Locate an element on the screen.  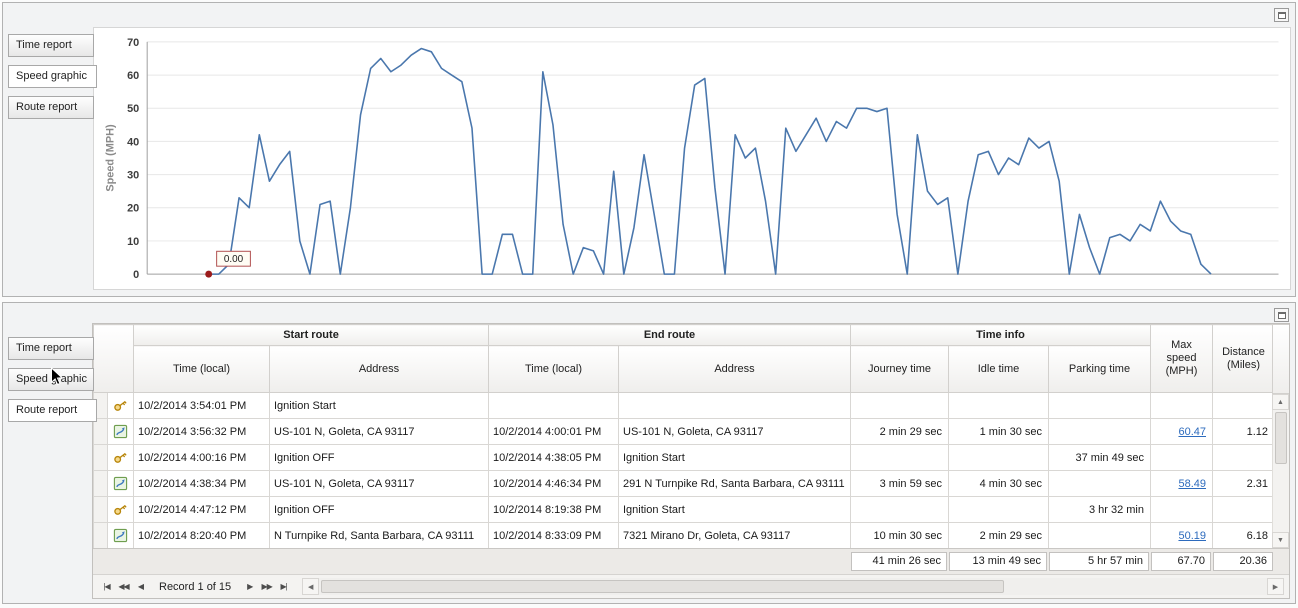
horizontal-scrollbar: ◀ ▶ is located at coordinates (793, 586).